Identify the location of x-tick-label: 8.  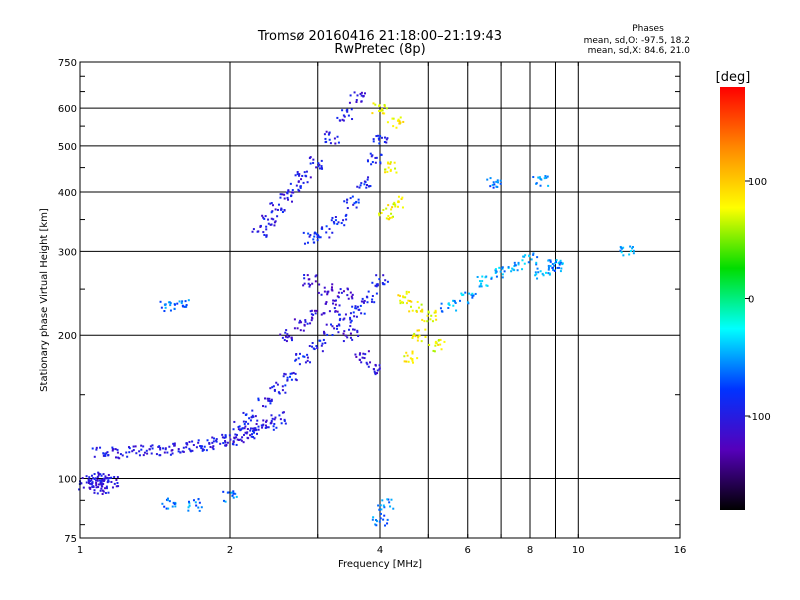
(530, 550).